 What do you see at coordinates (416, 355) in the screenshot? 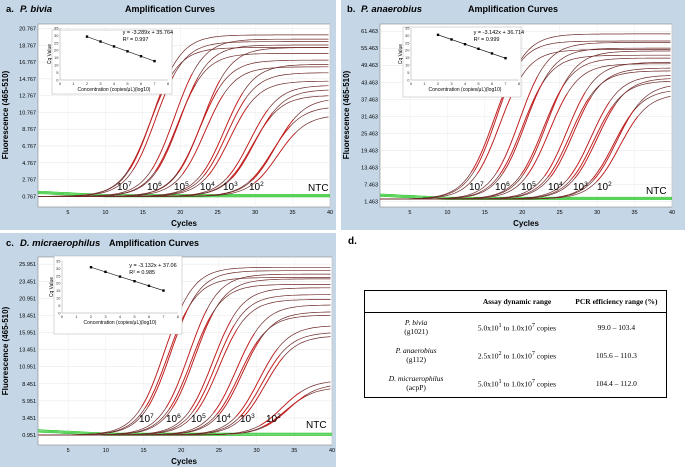
I see `organism-cell: P. anaerobius (g112)` at bounding box center [416, 355].